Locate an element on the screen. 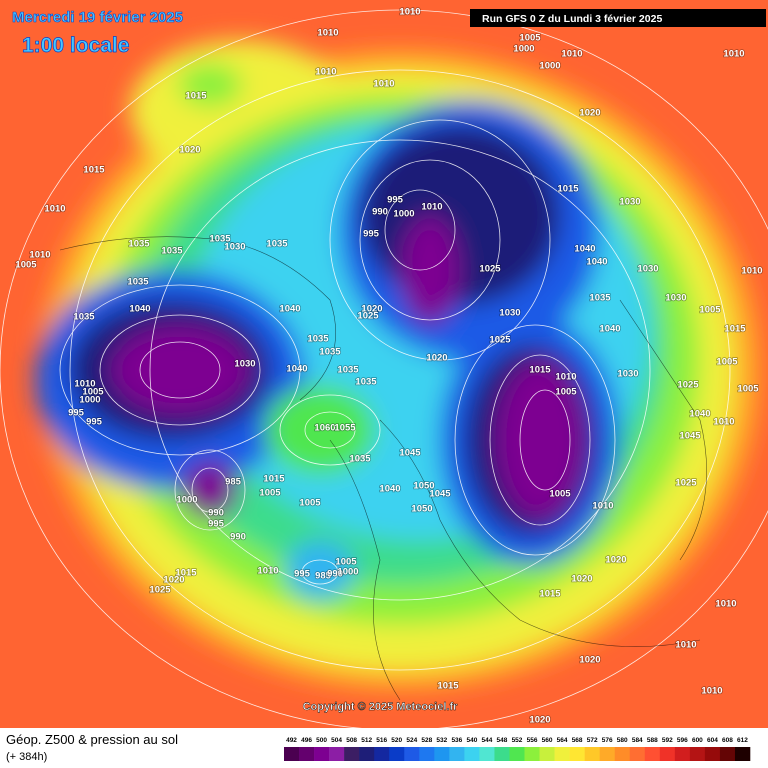  legend-subtitle: (+ 384h) is located at coordinates (26, 757).